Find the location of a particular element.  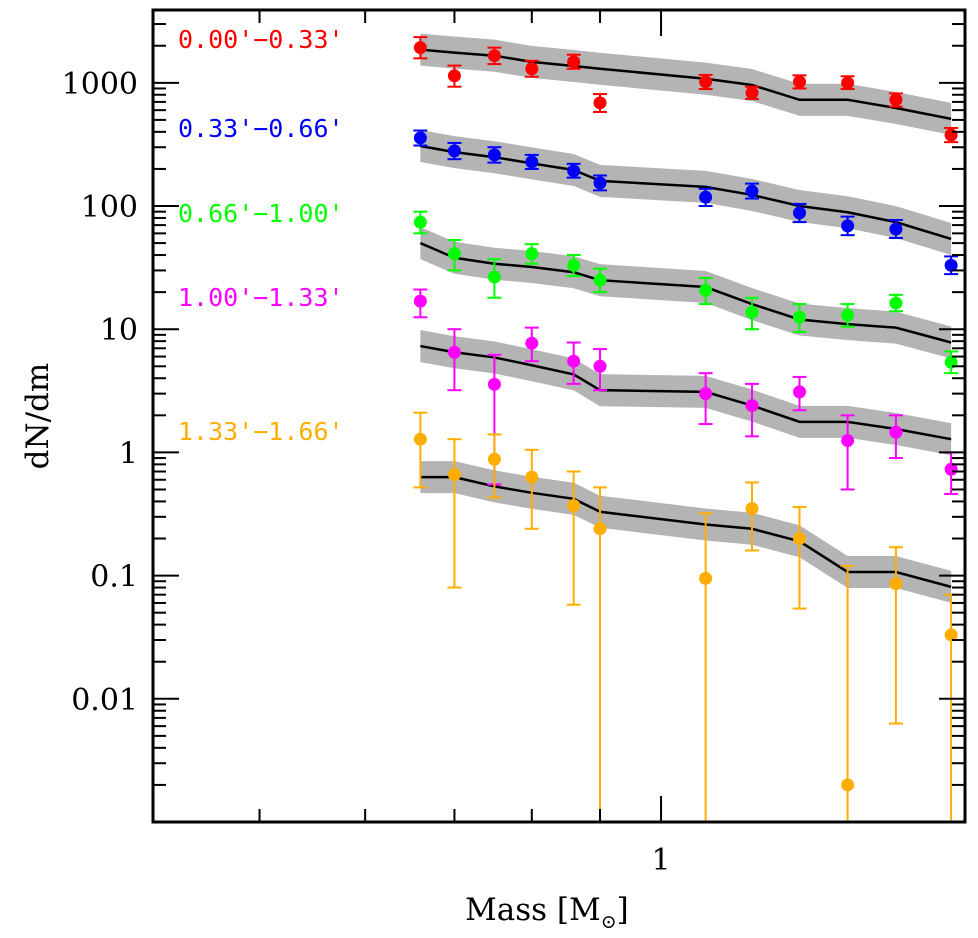

x-axis-title-main: Mass [M is located at coordinates (533, 910).